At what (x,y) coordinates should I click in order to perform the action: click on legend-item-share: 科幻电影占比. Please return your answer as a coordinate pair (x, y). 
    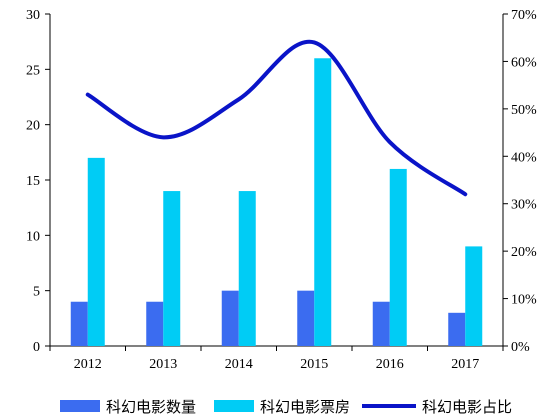
    Looking at the image, I should click on (437, 406).